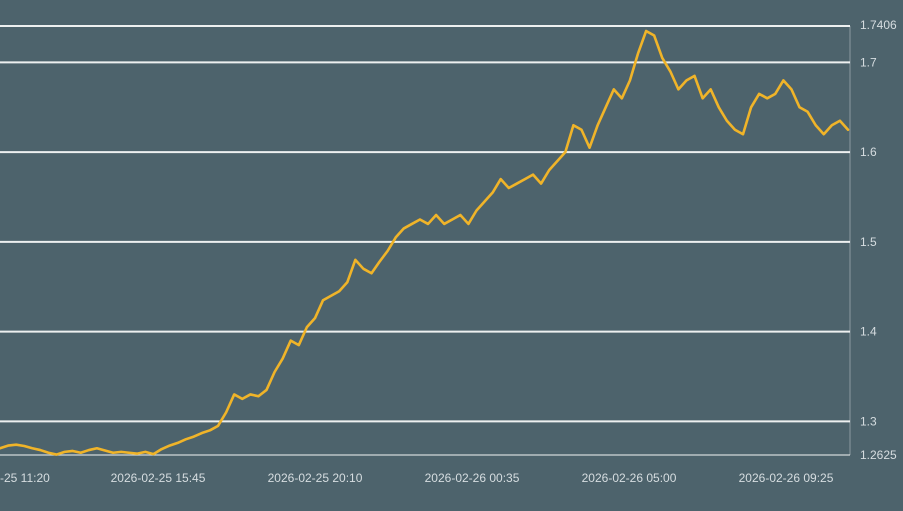  Describe the element at coordinates (25, 478) in the screenshot. I see `x-tick-label: -25 11:20` at that location.